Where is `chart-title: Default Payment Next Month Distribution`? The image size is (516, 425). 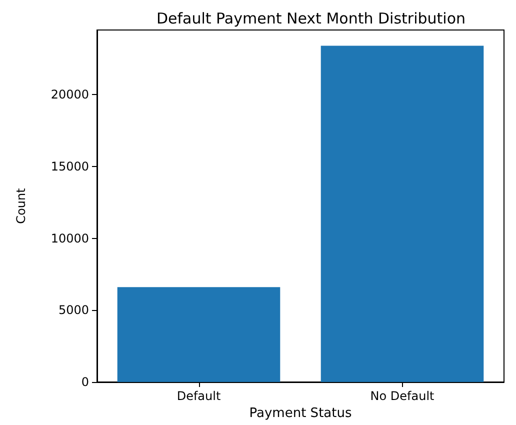 chart-title: Default Payment Next Month Distribution is located at coordinates (311, 19).